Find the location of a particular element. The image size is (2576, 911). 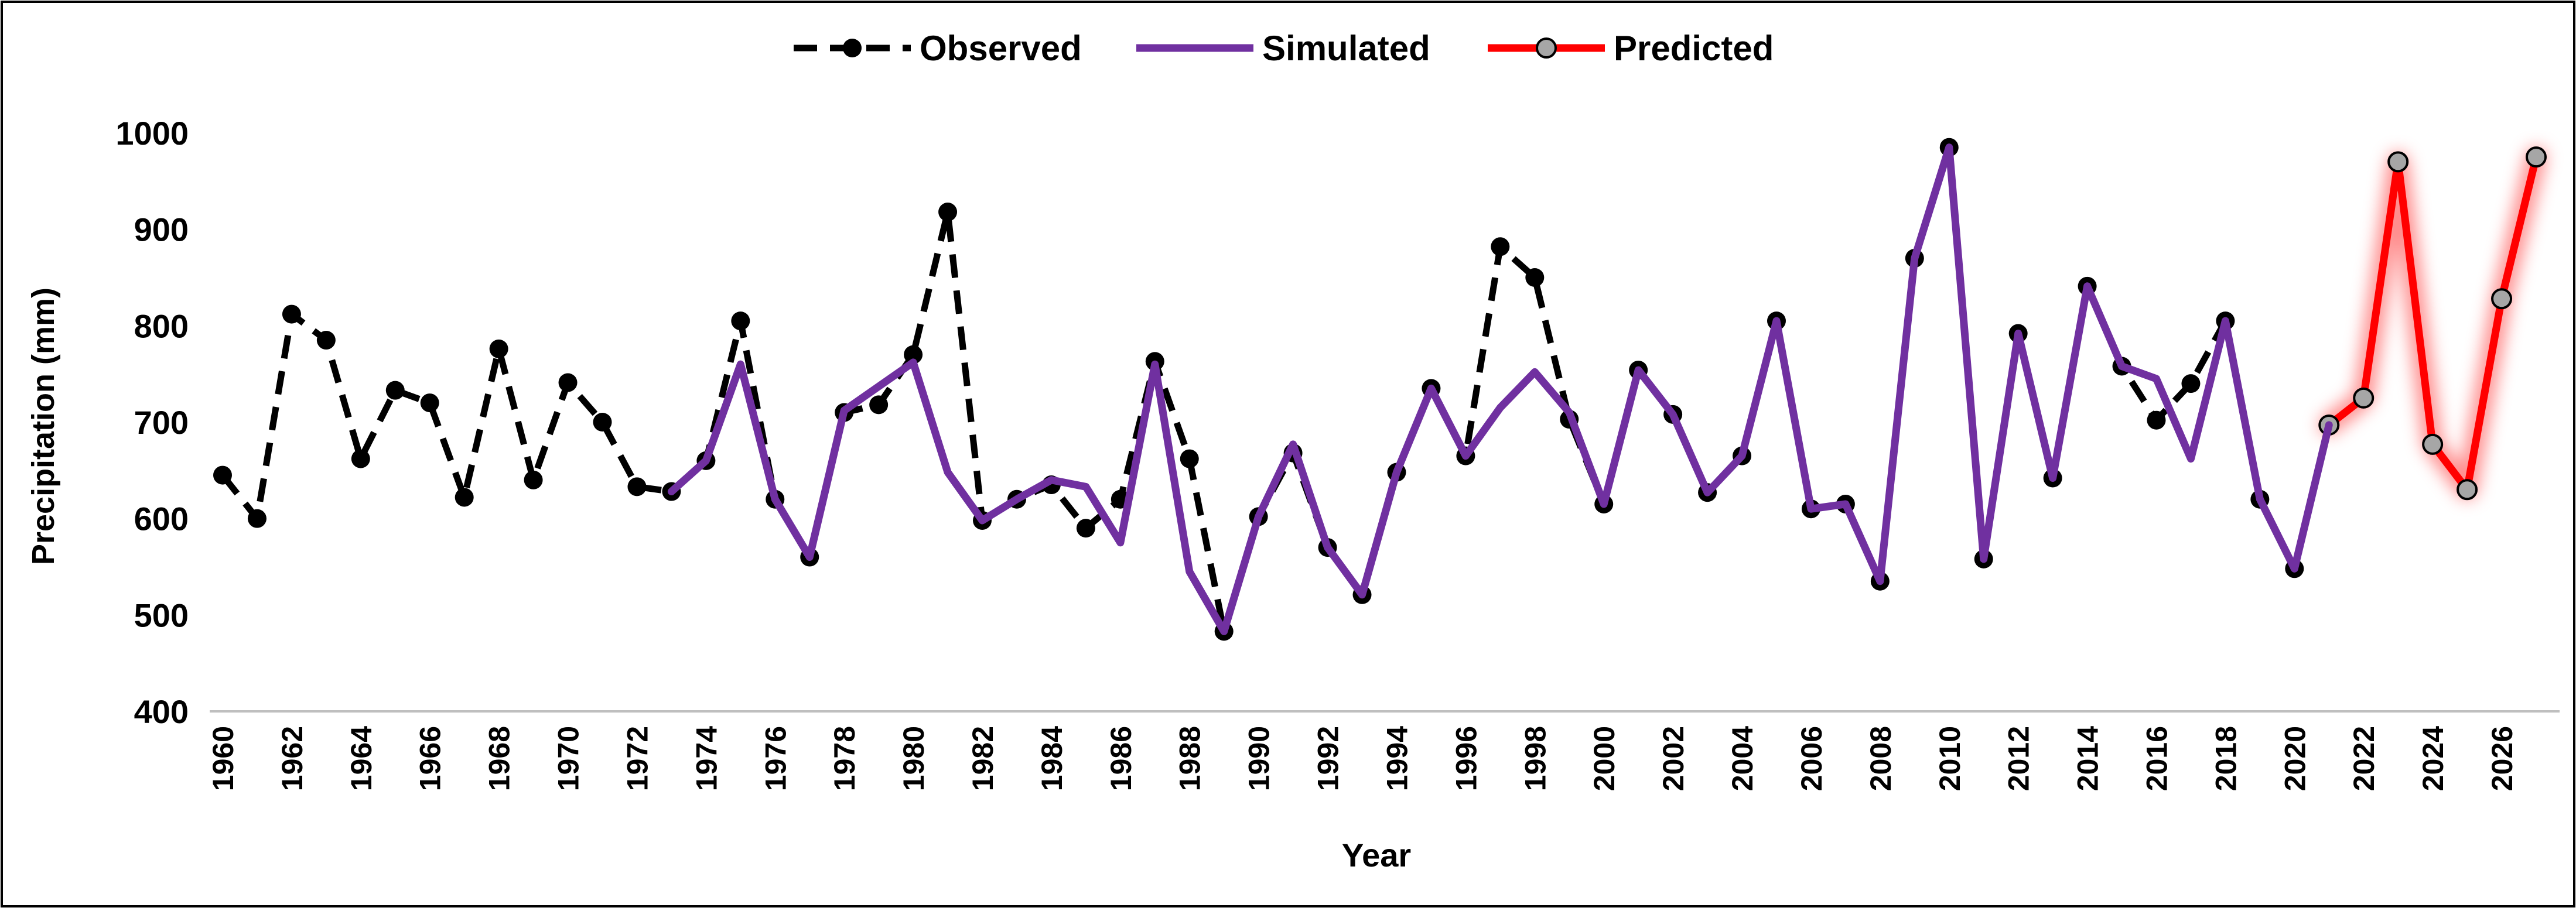

x-tick-label: 2018 is located at coordinates (2226, 758).